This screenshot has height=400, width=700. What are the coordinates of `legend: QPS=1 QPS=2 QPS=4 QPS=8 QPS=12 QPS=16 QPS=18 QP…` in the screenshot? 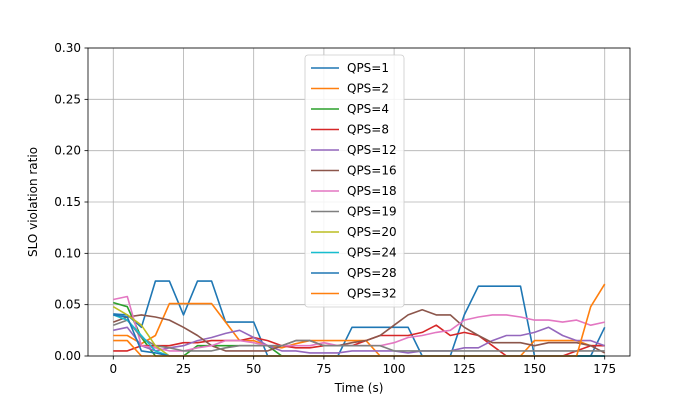 It's located at (354, 181).